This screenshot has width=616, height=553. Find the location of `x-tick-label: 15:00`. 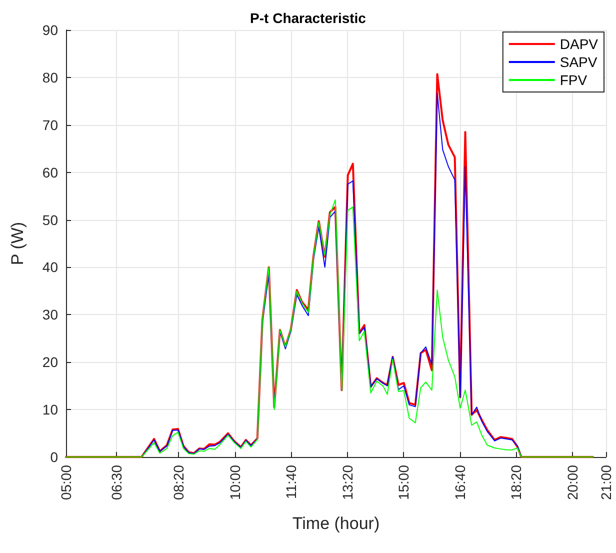

x-tick-label: 15:00 is located at coordinates (404, 482).